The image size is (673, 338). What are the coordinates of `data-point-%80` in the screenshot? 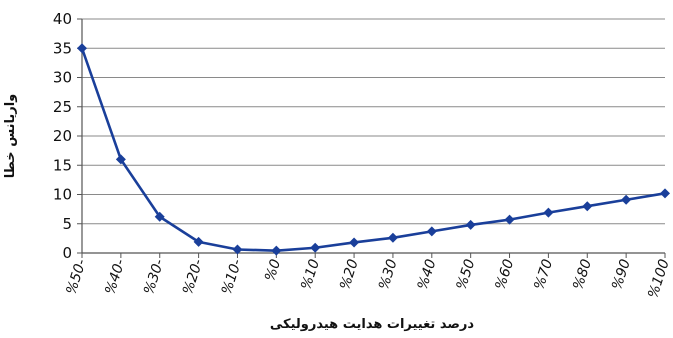 It's located at (587, 206).